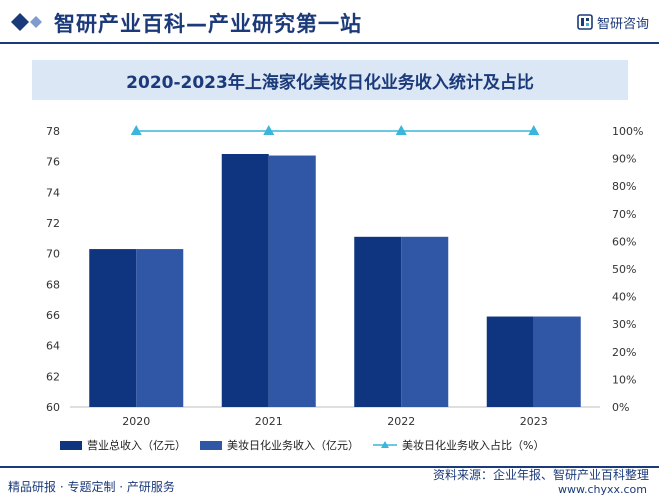 The width and height of the screenshot is (659, 499). Describe the element at coordinates (620, 407) in the screenshot. I see `y-right-tick-label: 0%` at that location.